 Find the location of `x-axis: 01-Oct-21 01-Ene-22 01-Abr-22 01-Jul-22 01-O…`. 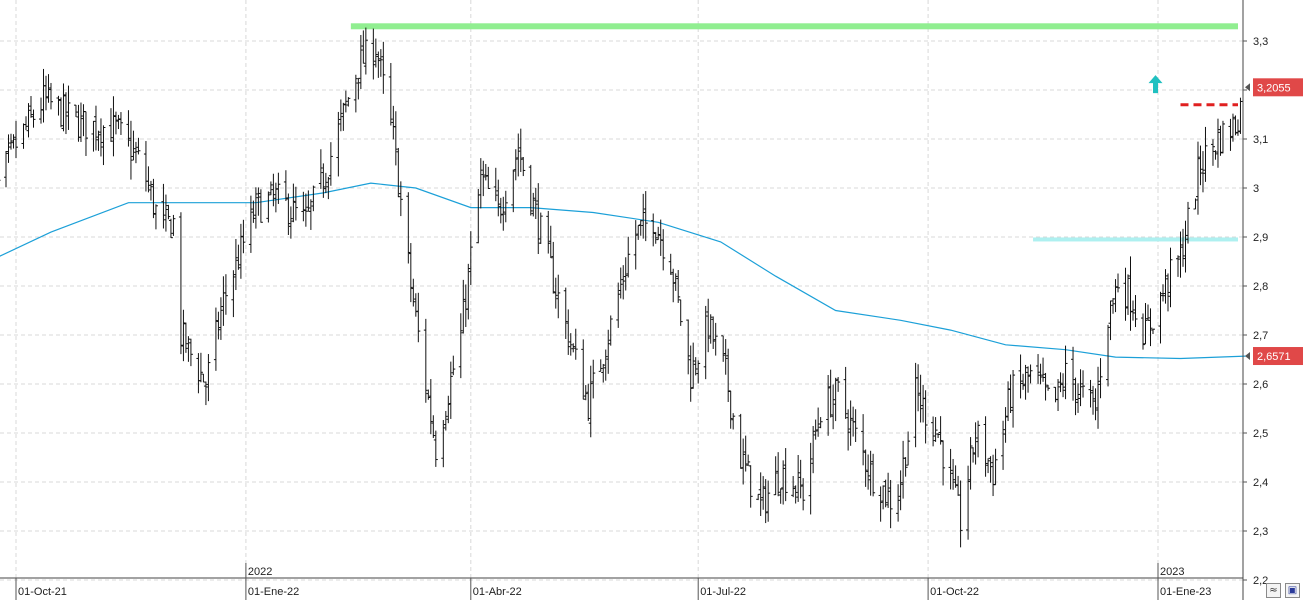

x-axis: 01-Oct-21 01-Ene-22 01-Abr-22 01-Jul-22 01-O… is located at coordinates (613, 581).